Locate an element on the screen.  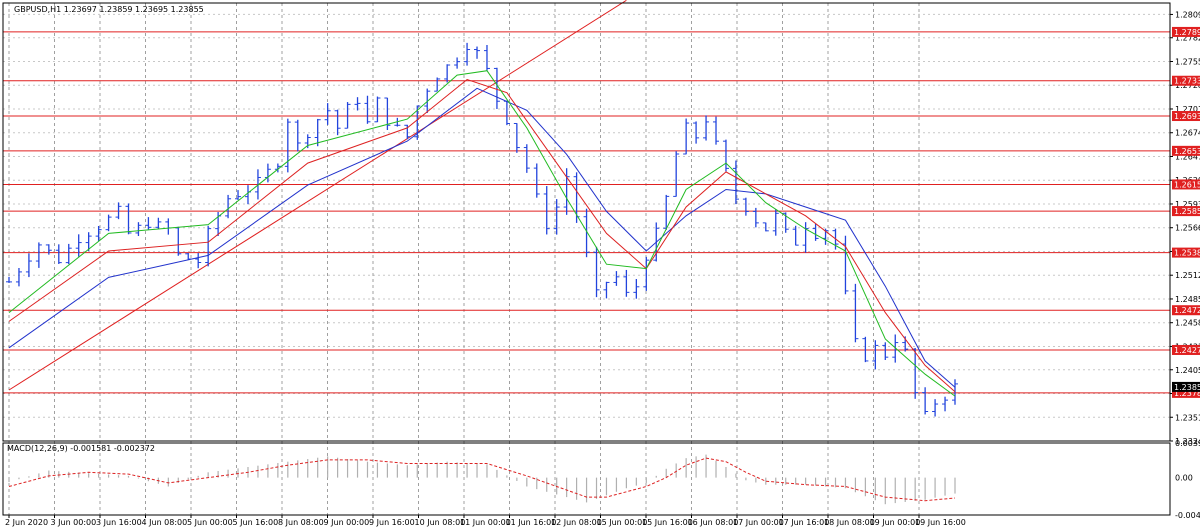
time-tick-label: 9 Jun 00:00 is located at coordinates (347, 522).